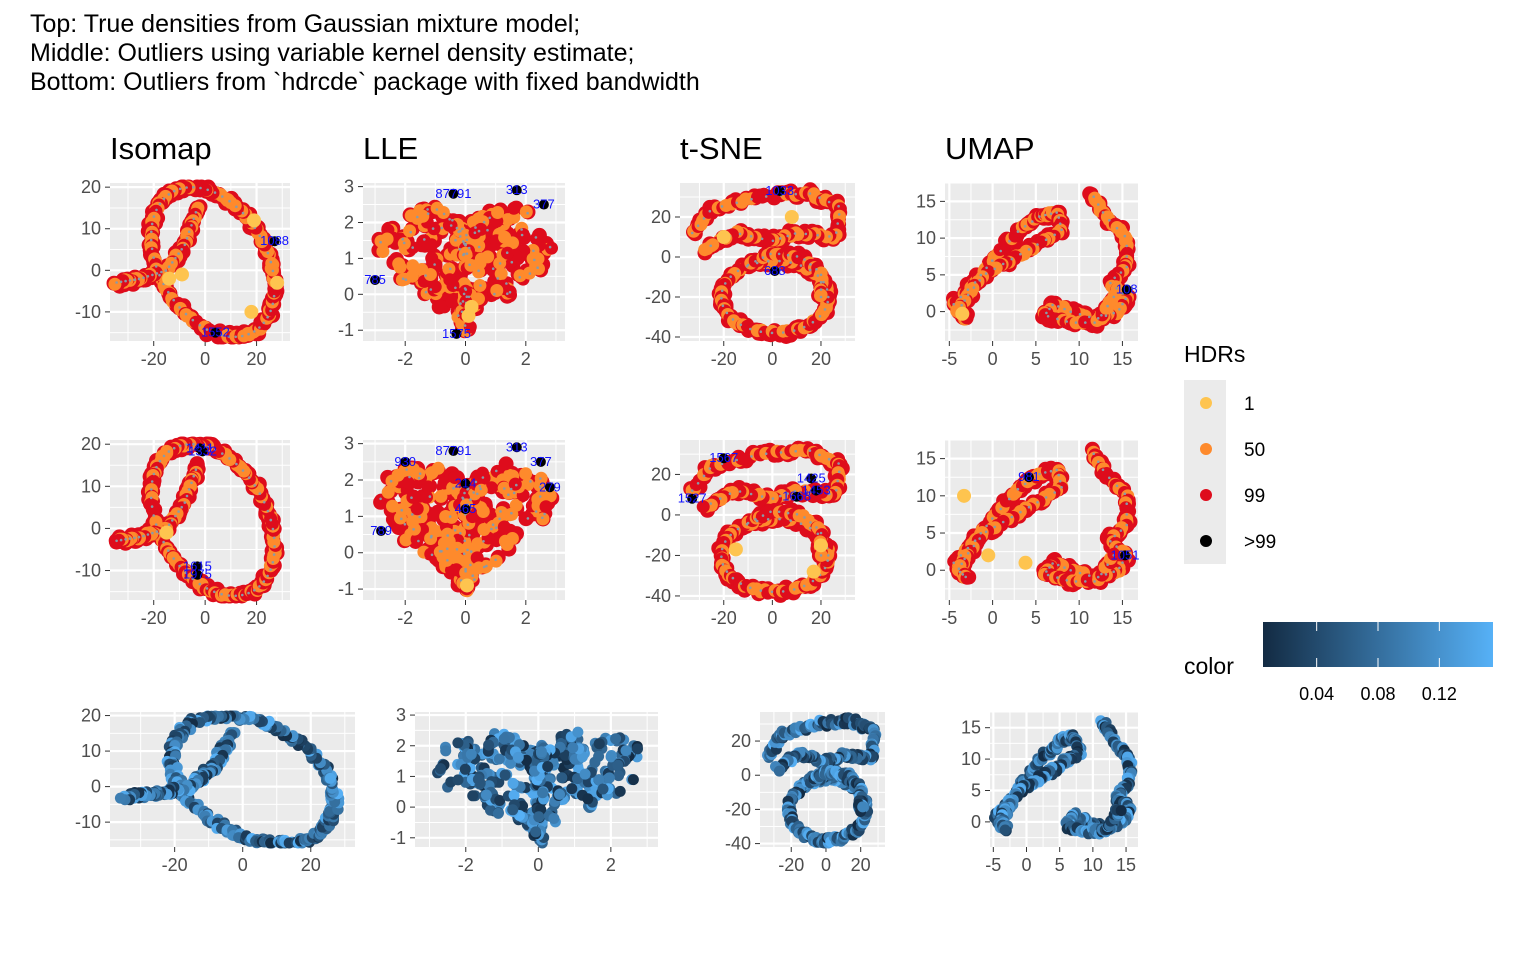  Describe the element at coordinates (658, 555) in the screenshot. I see `y-tick-label: -20` at that location.